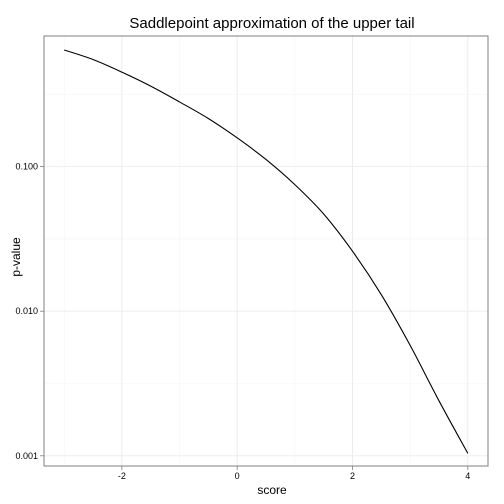 Image resolution: width=504 pixels, height=504 pixels. What do you see at coordinates (352, 476) in the screenshot?
I see `x-tick-label: 2` at bounding box center [352, 476].